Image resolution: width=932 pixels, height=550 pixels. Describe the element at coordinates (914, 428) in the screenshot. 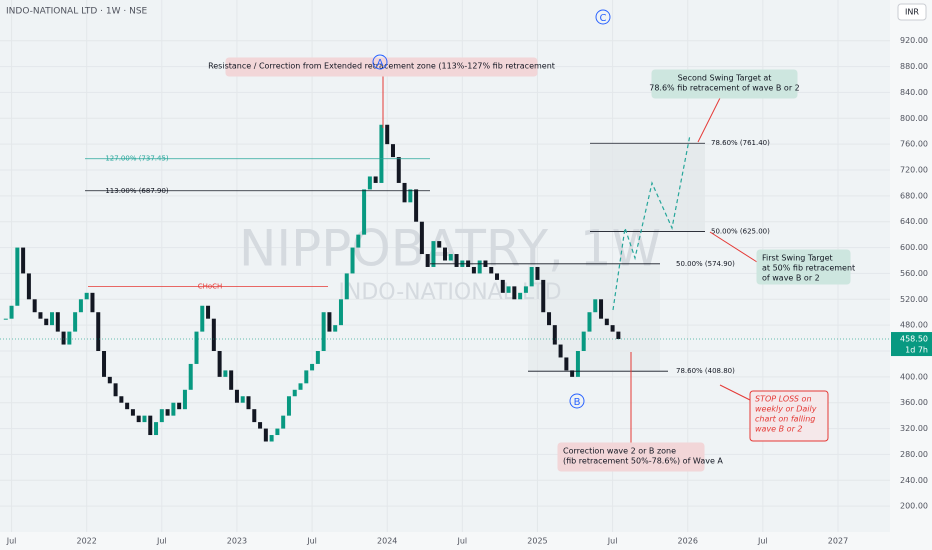

I see `y-tick-label: 320.00` at that location.